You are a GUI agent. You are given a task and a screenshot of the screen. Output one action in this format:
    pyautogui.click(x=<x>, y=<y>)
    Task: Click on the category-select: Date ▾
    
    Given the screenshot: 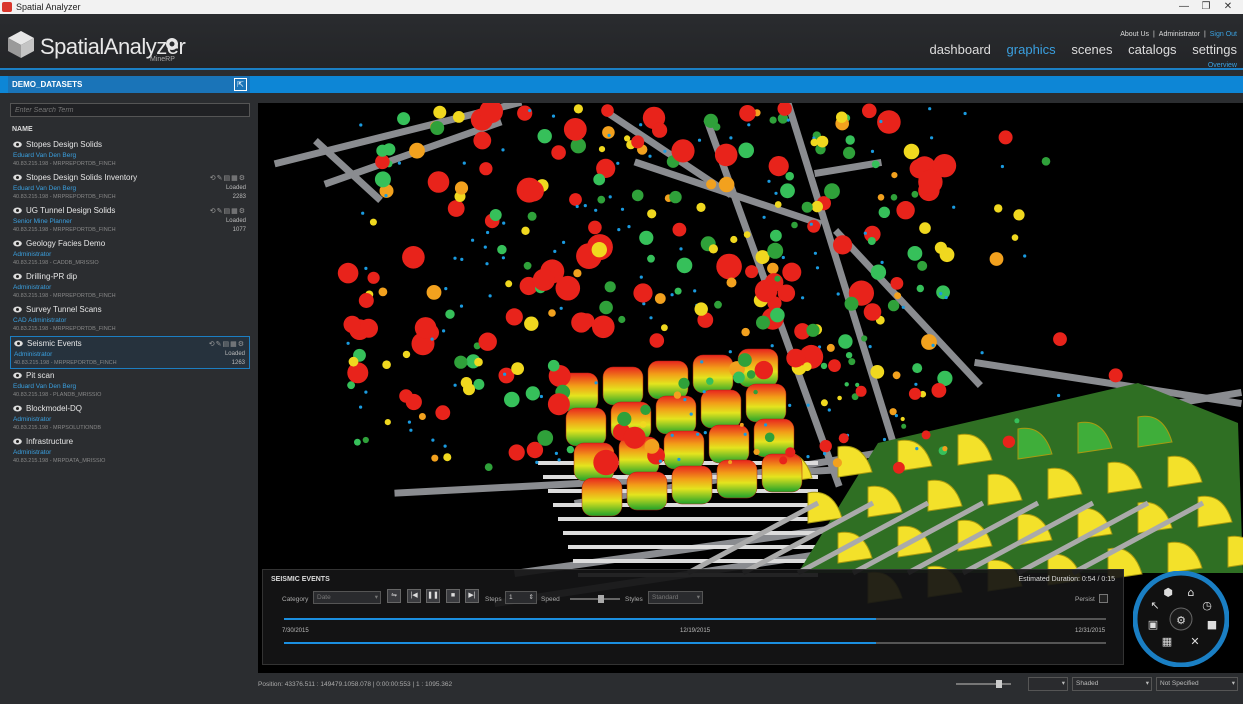 What is the action you would take?
    pyautogui.click(x=347, y=597)
    